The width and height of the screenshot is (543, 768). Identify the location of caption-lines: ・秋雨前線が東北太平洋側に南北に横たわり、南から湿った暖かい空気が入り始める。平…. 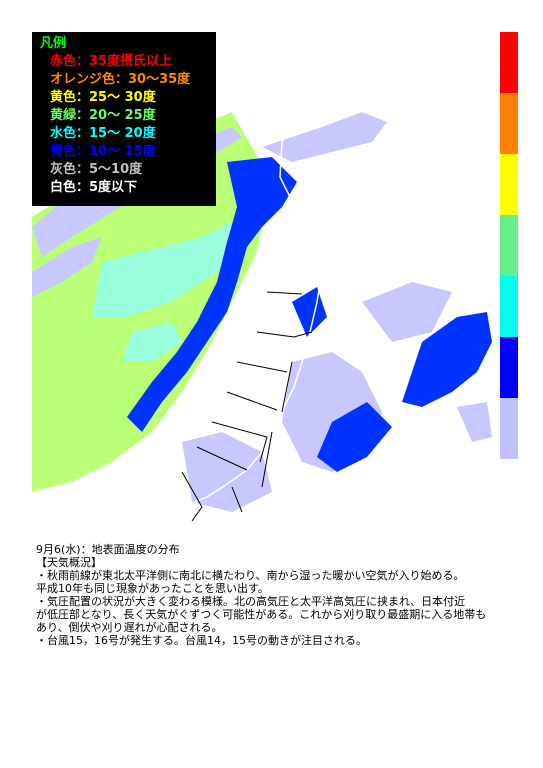
(271, 608).